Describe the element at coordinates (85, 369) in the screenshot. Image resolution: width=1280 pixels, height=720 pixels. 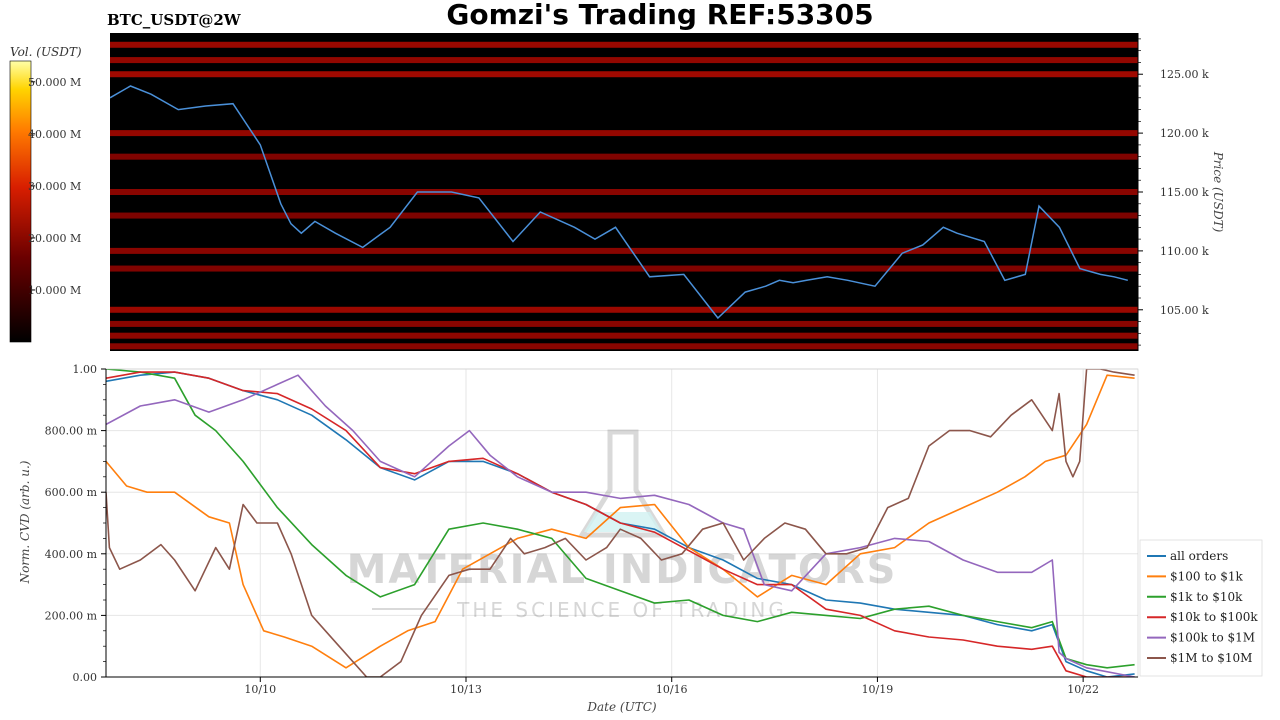
I see `cvd-y-tick-label: 1.00` at that location.